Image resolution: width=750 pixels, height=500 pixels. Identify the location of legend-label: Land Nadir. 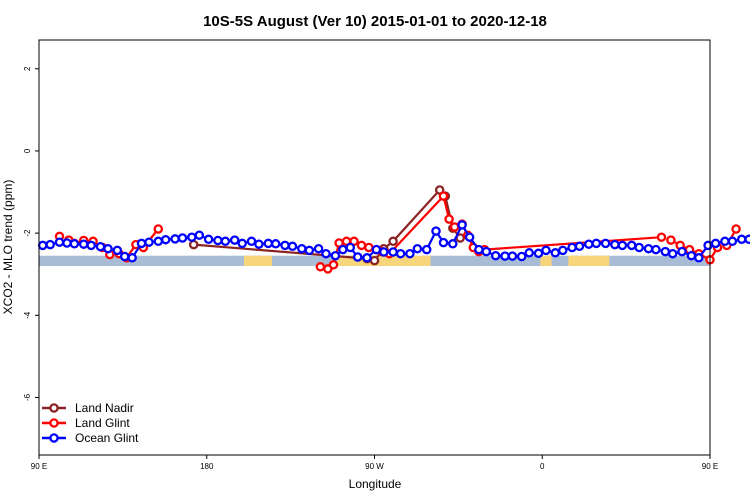
(104, 408).